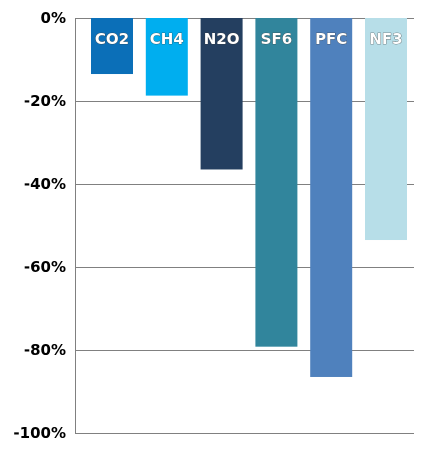  I want to click on y-tick-label: -60%, so click(45, 267).